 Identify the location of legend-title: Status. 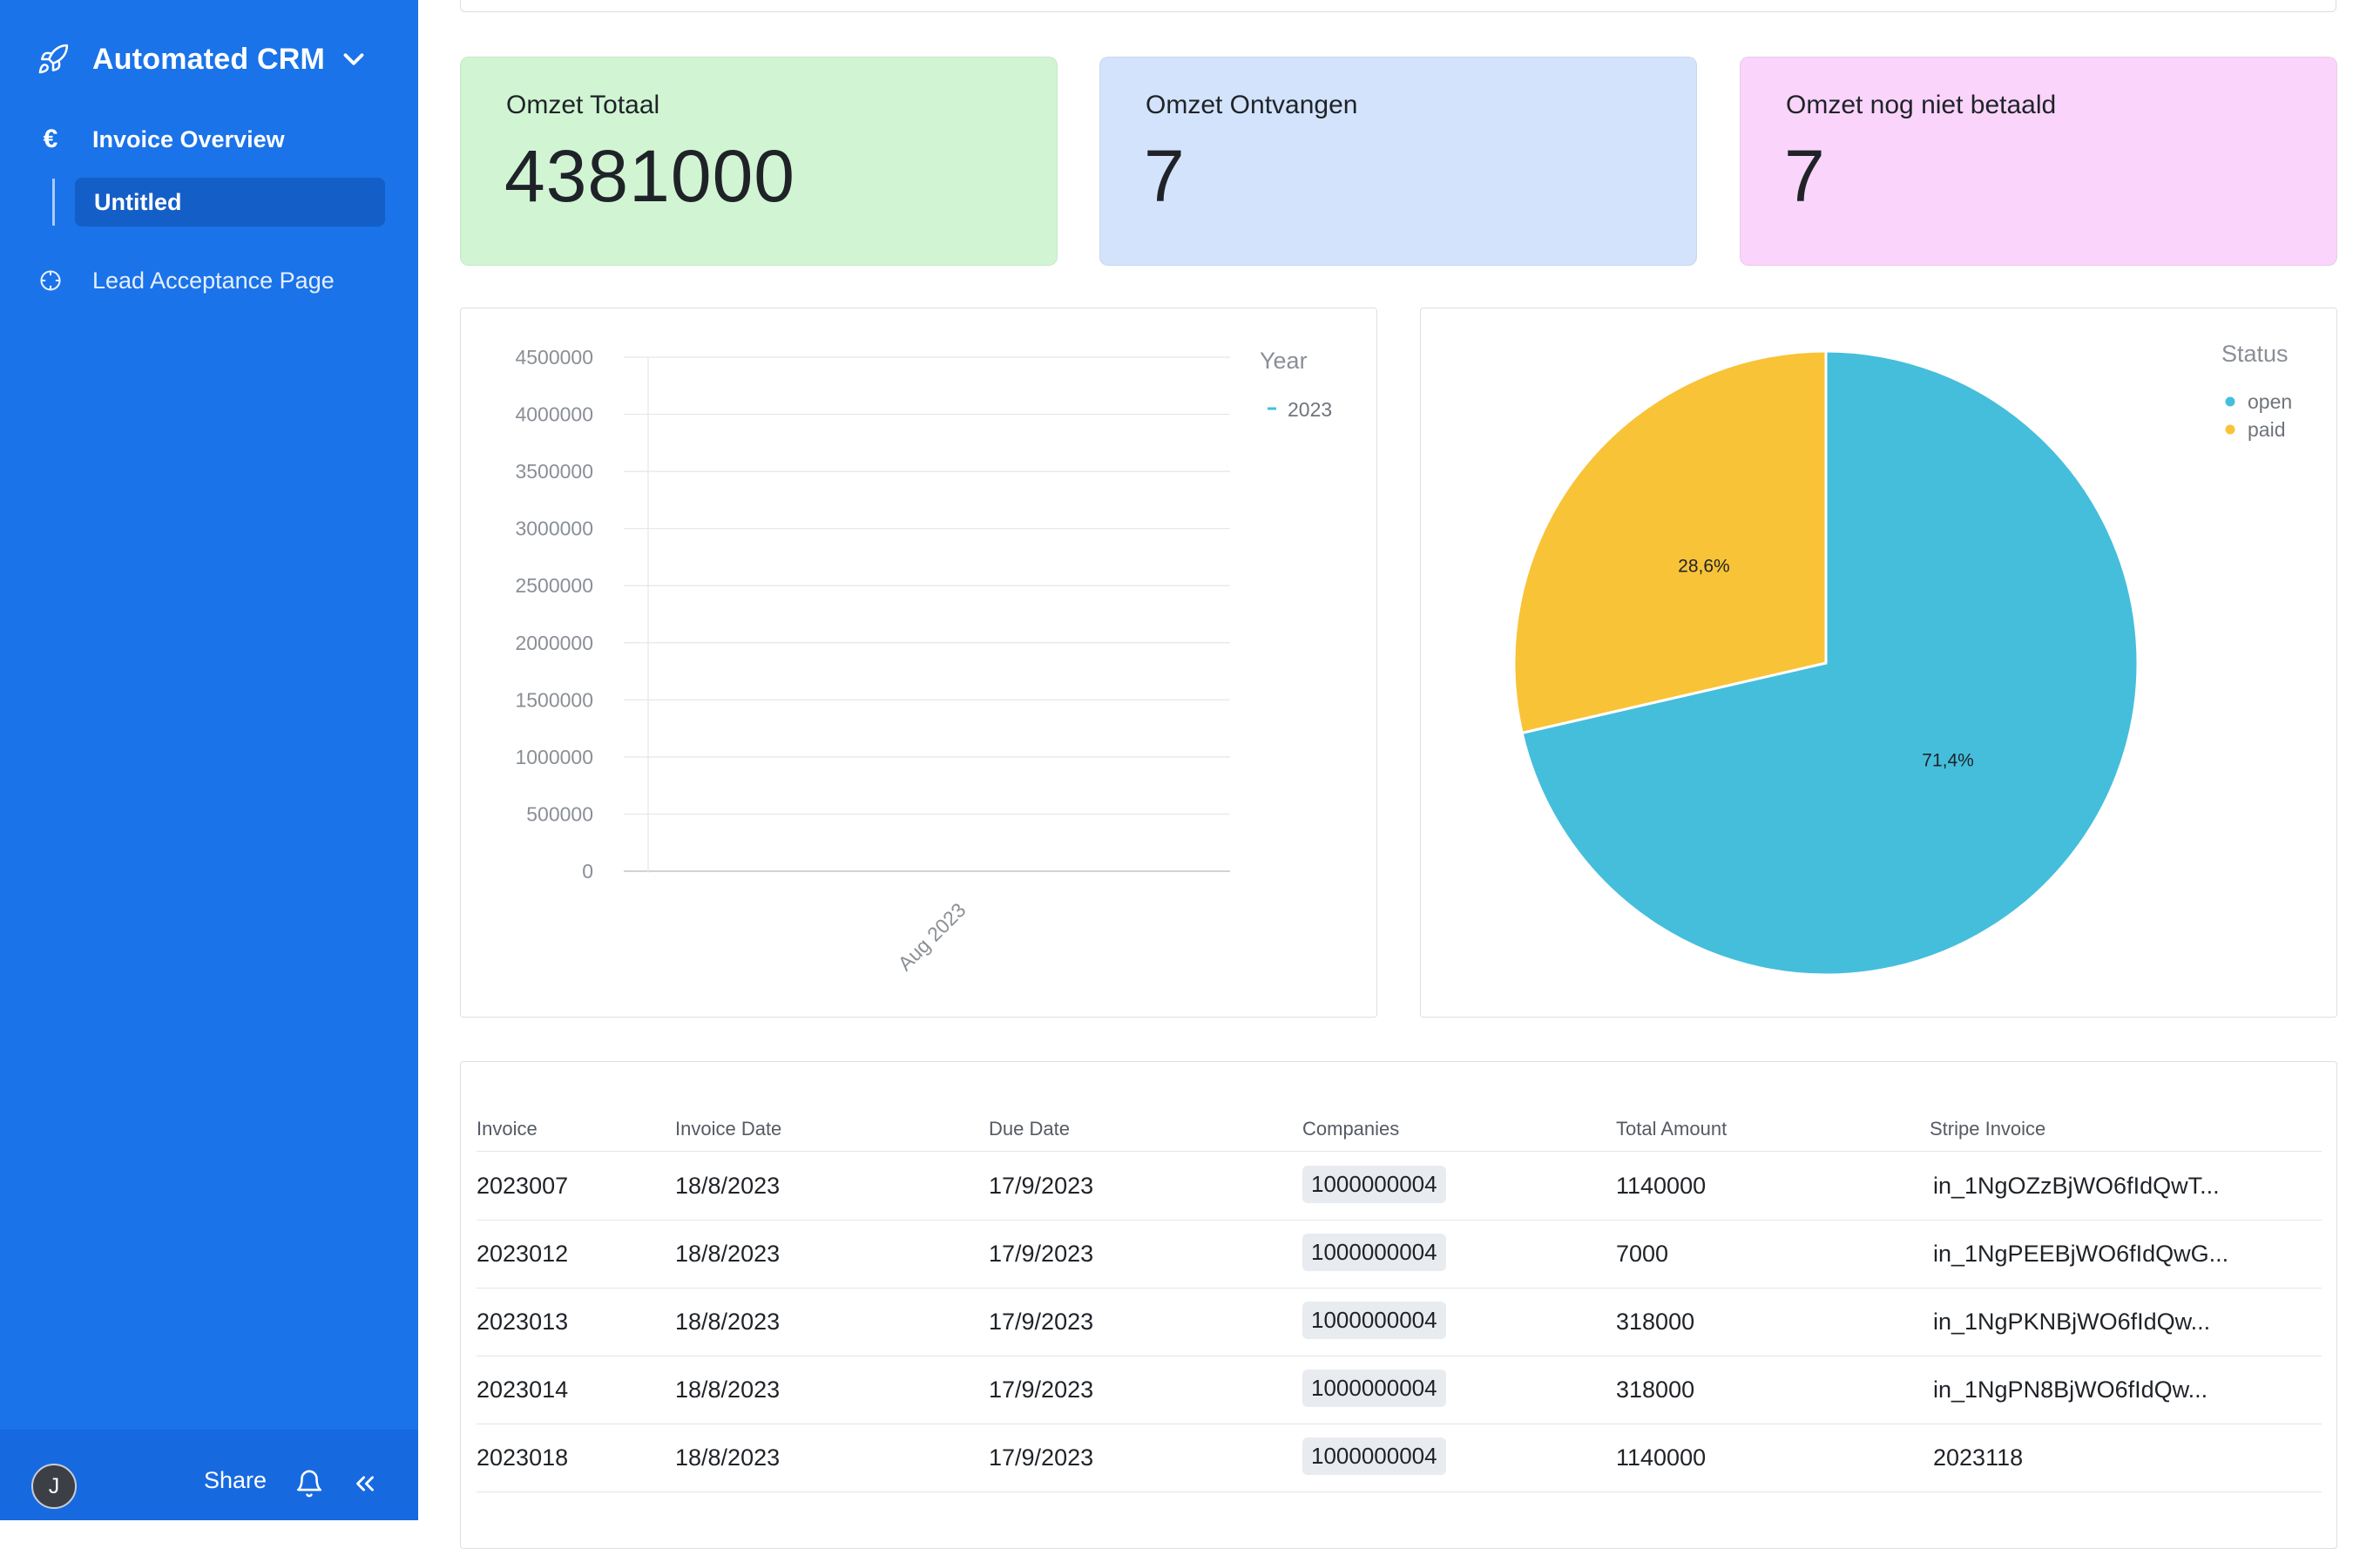
(2255, 354).